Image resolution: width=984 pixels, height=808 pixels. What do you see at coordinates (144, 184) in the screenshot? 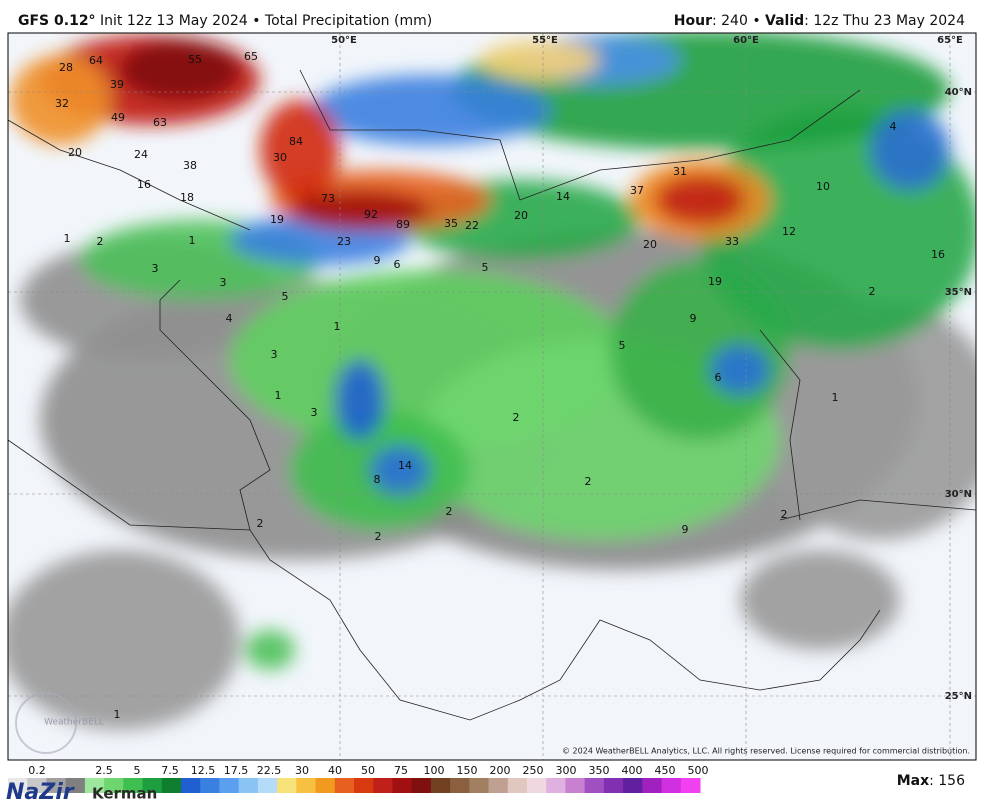
I see `precip-value: 16` at bounding box center [144, 184].